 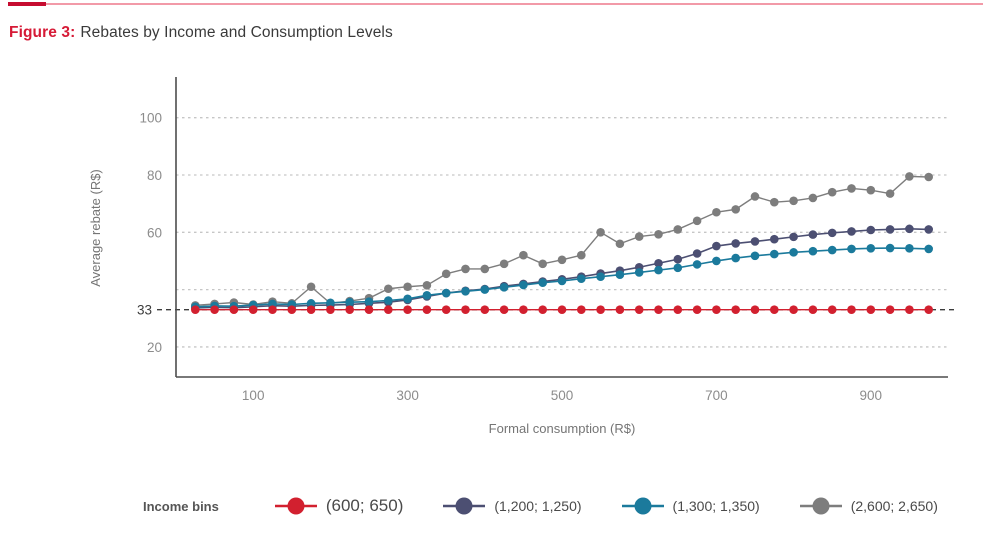 What do you see at coordinates (495, 4) in the screenshot?
I see `top-rule-thin-line` at bounding box center [495, 4].